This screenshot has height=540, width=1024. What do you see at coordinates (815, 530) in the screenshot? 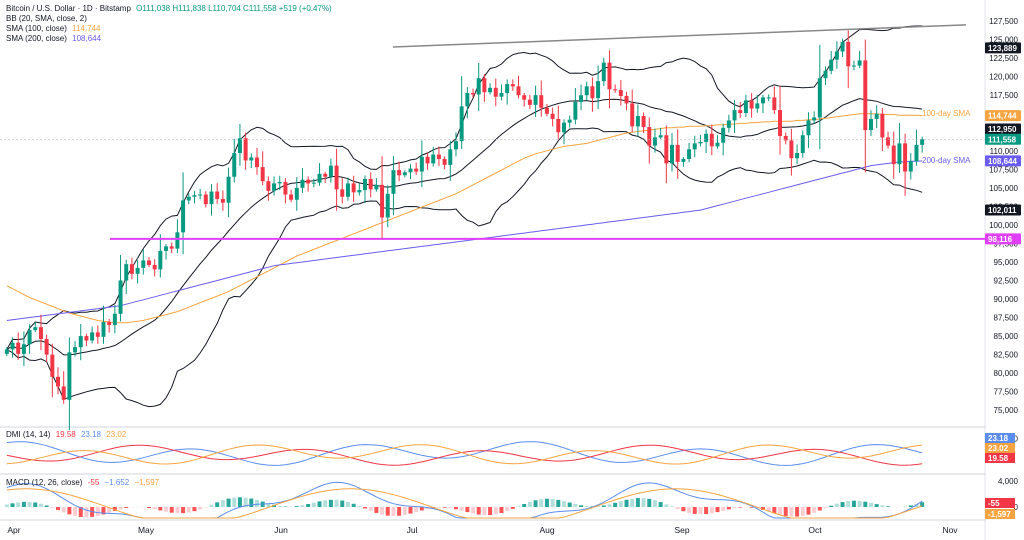
I see `x-tick-label: Oct` at bounding box center [815, 530].